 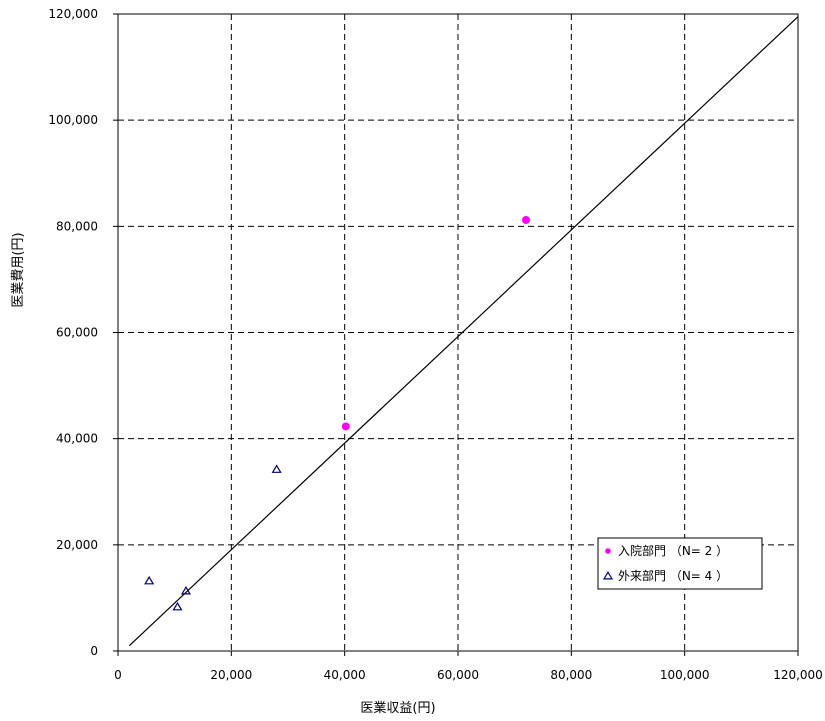 What do you see at coordinates (118, 675) in the screenshot?
I see `x-tick-label: 0` at bounding box center [118, 675].